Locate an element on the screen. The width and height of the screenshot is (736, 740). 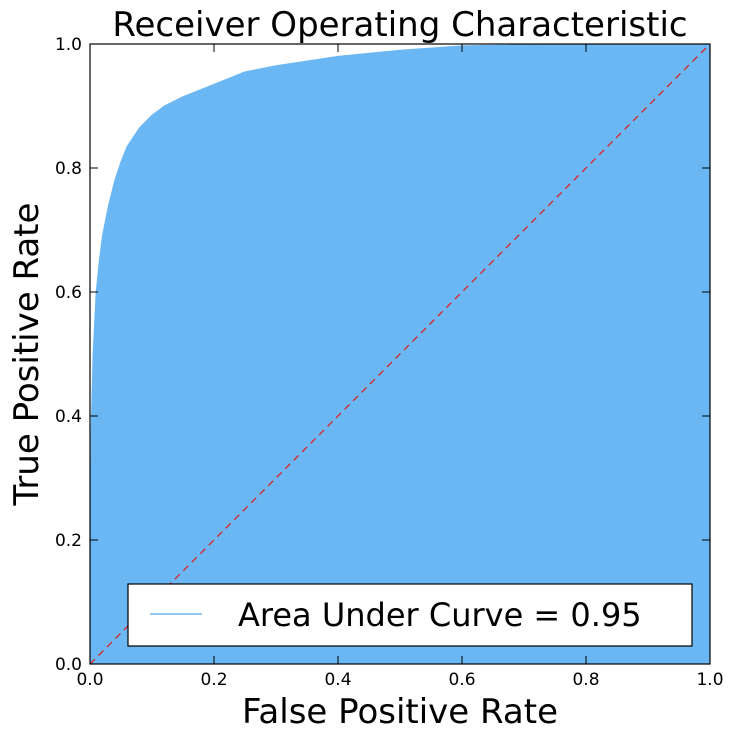
y-tick-label: 0.2 is located at coordinates (68, 541).